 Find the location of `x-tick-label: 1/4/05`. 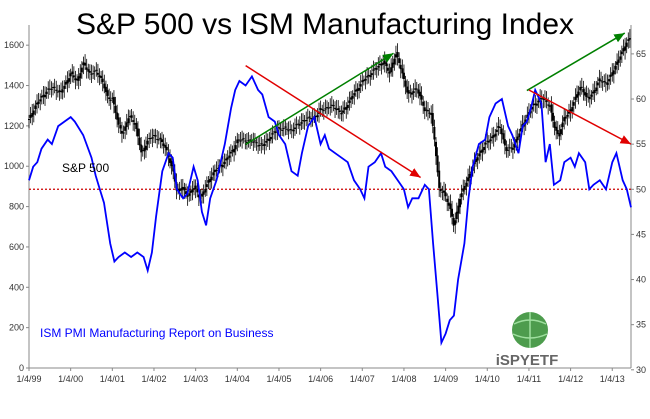

x-tick-label: 1/4/05 is located at coordinates (278, 379).